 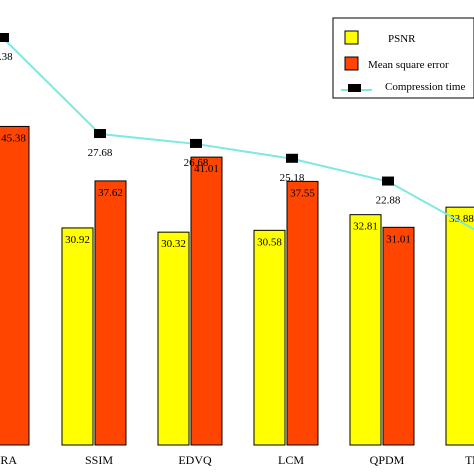 What do you see at coordinates (237, 460) in the screenshot?
I see `x-tick-layer: PSRA SSIM EDVQ LCM QPDM This pa` at bounding box center [237, 460].